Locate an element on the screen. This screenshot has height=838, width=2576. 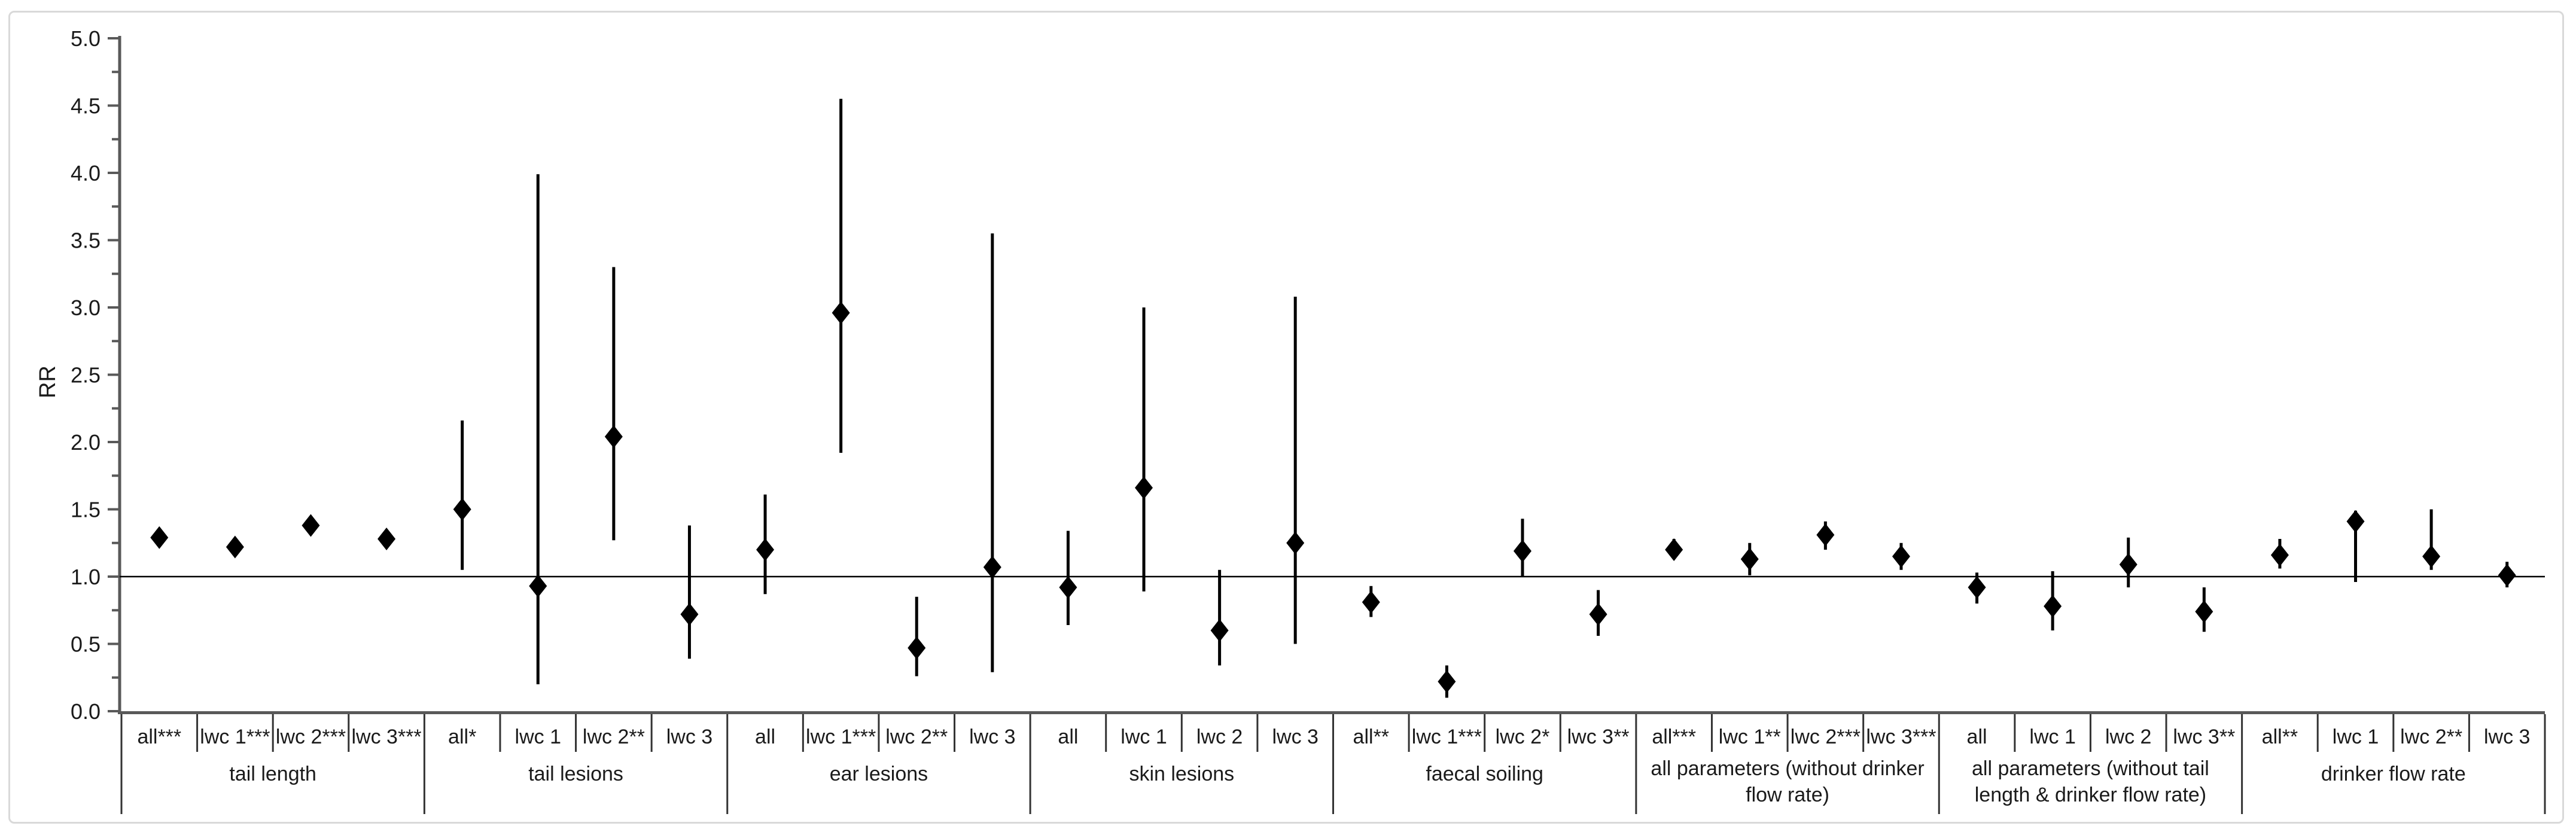
y-tick-label: 4.5 is located at coordinates (86, 106).